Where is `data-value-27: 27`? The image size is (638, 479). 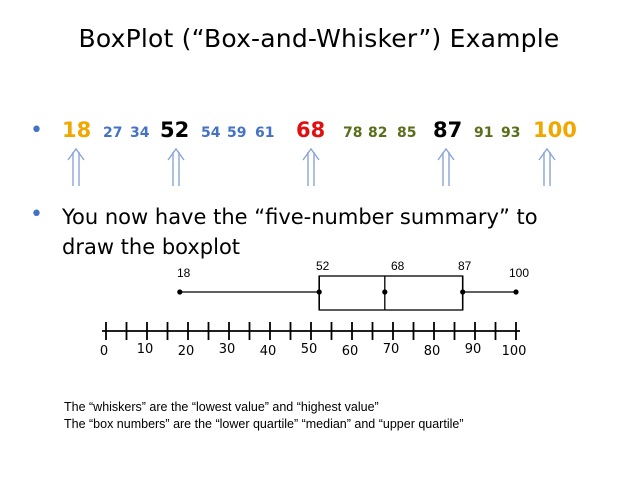
data-value-27: 27 is located at coordinates (113, 133).